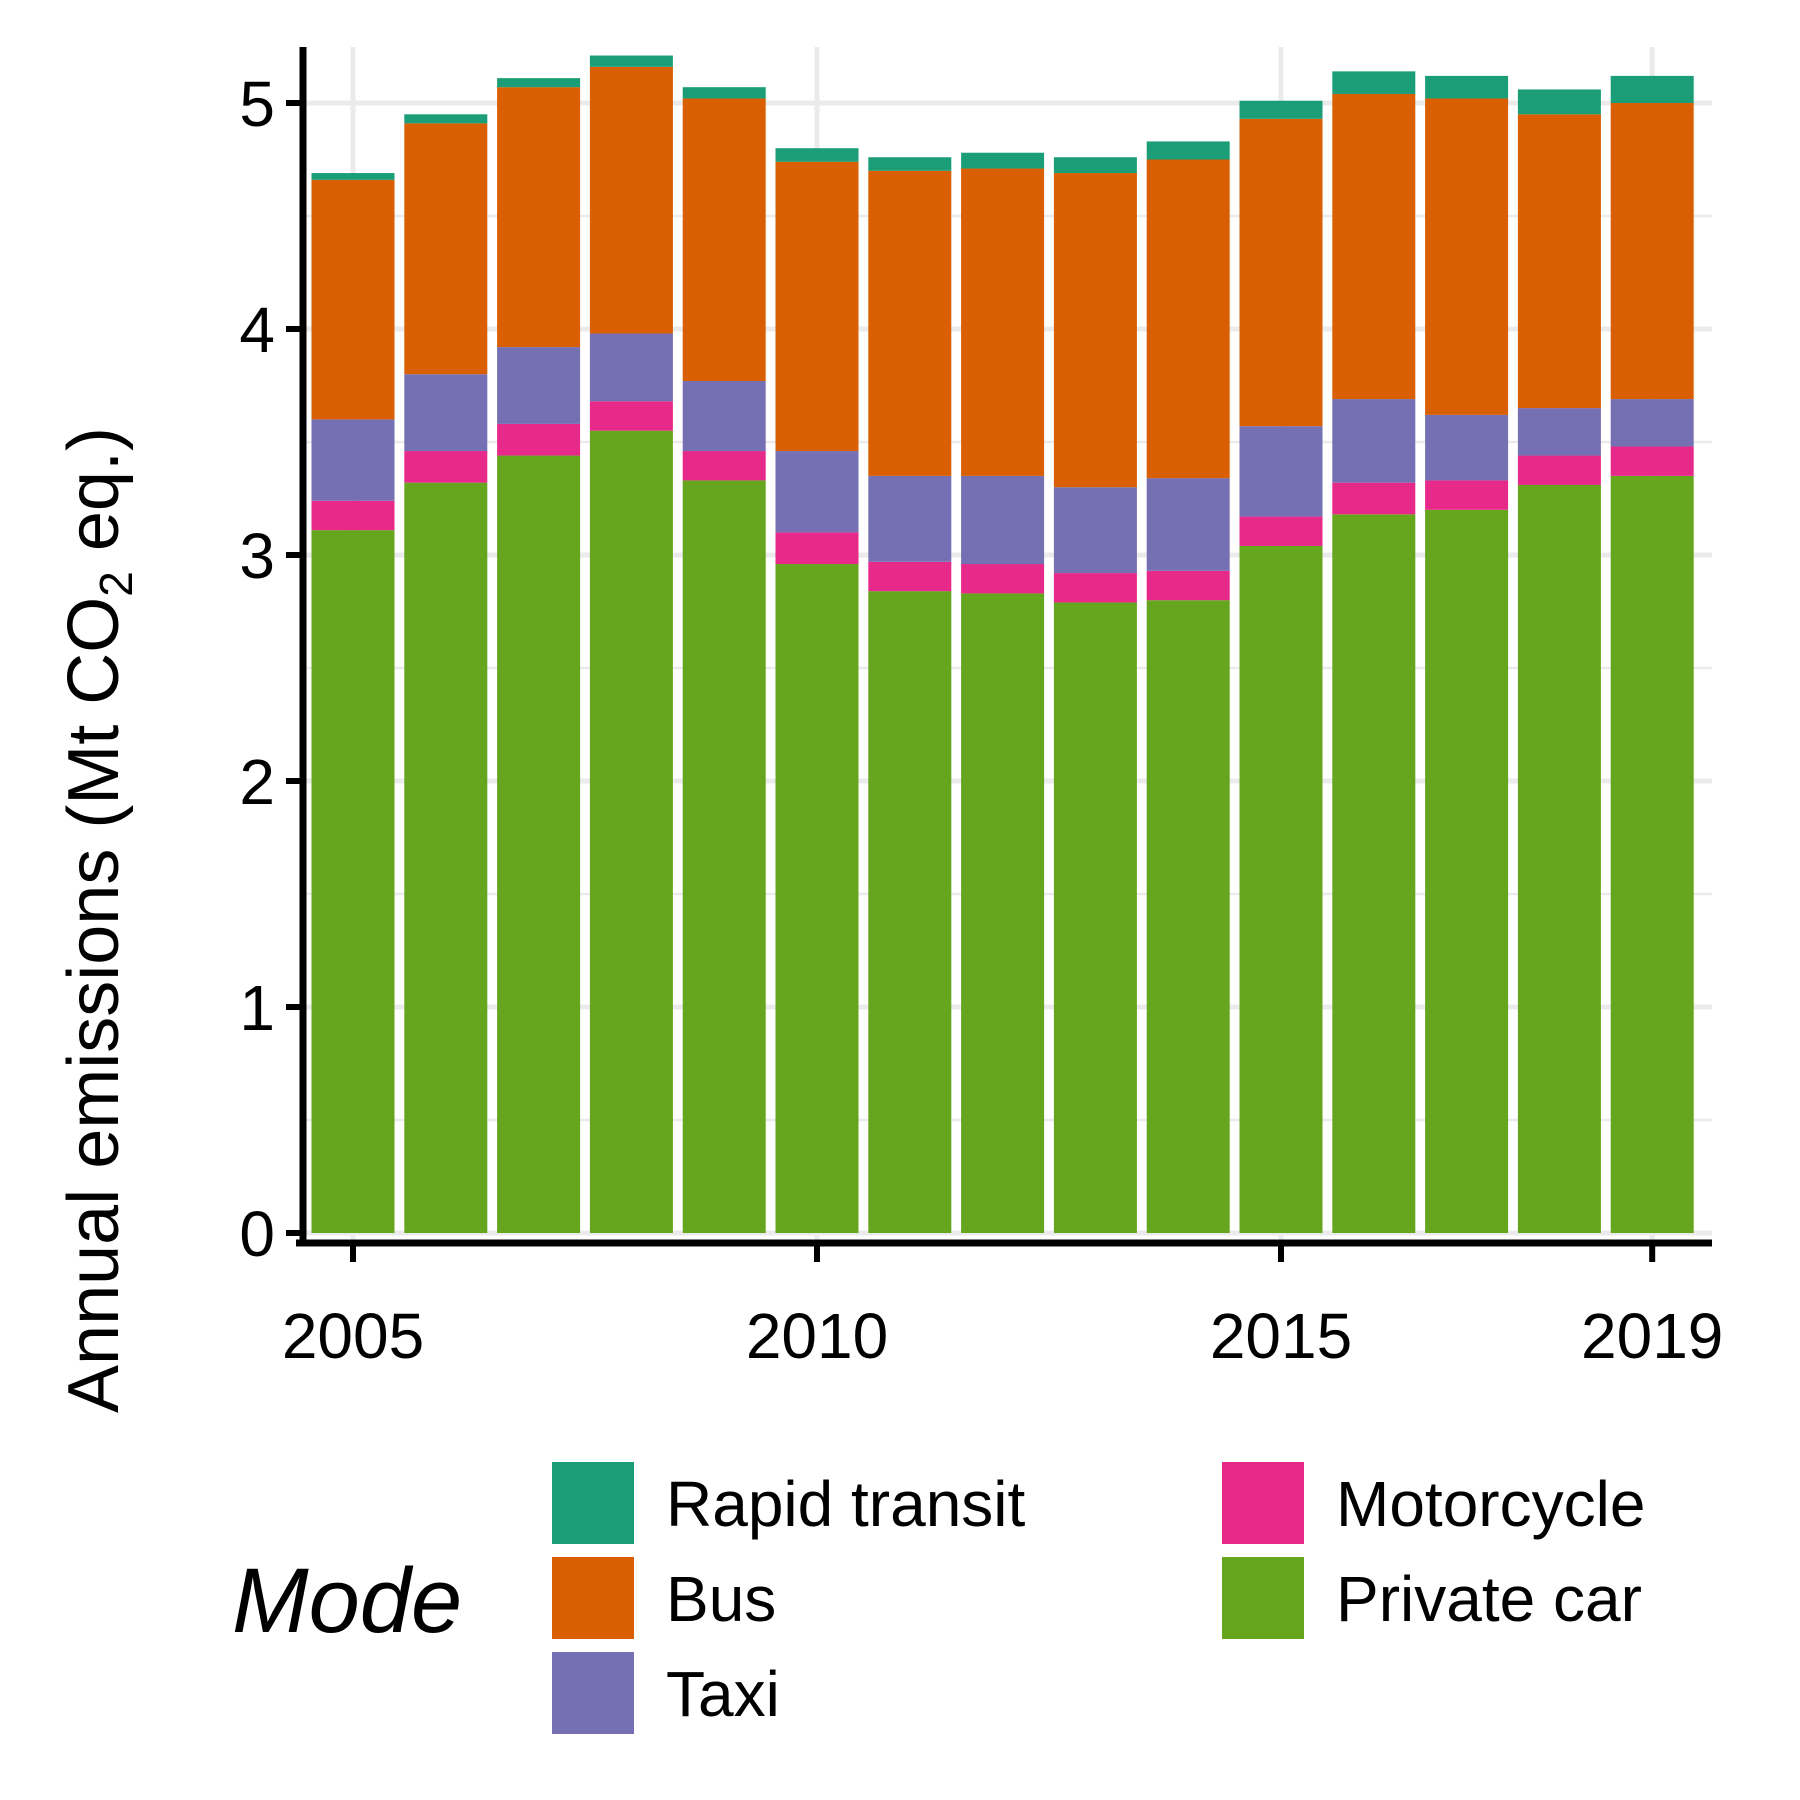  What do you see at coordinates (1374, 498) in the screenshot?
I see `bar-motorcycle-2016` at bounding box center [1374, 498].